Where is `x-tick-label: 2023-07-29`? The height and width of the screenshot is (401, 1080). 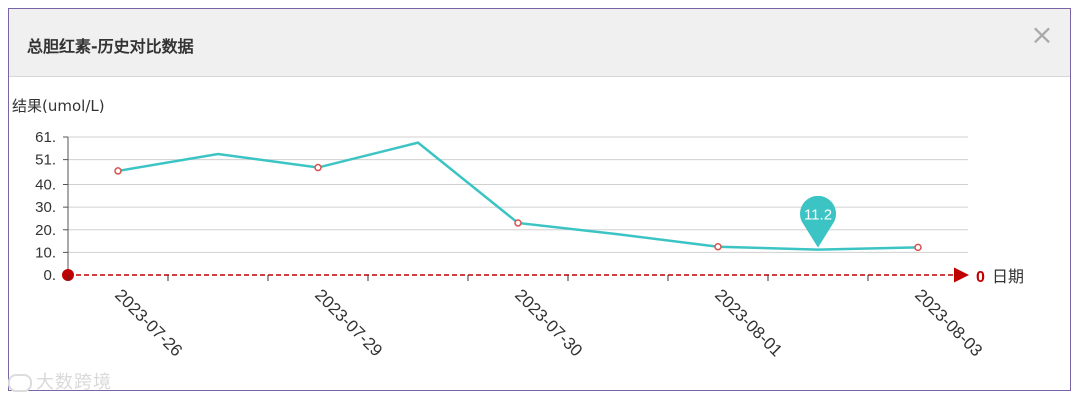 x-tick-label: 2023-07-29 is located at coordinates (348, 322).